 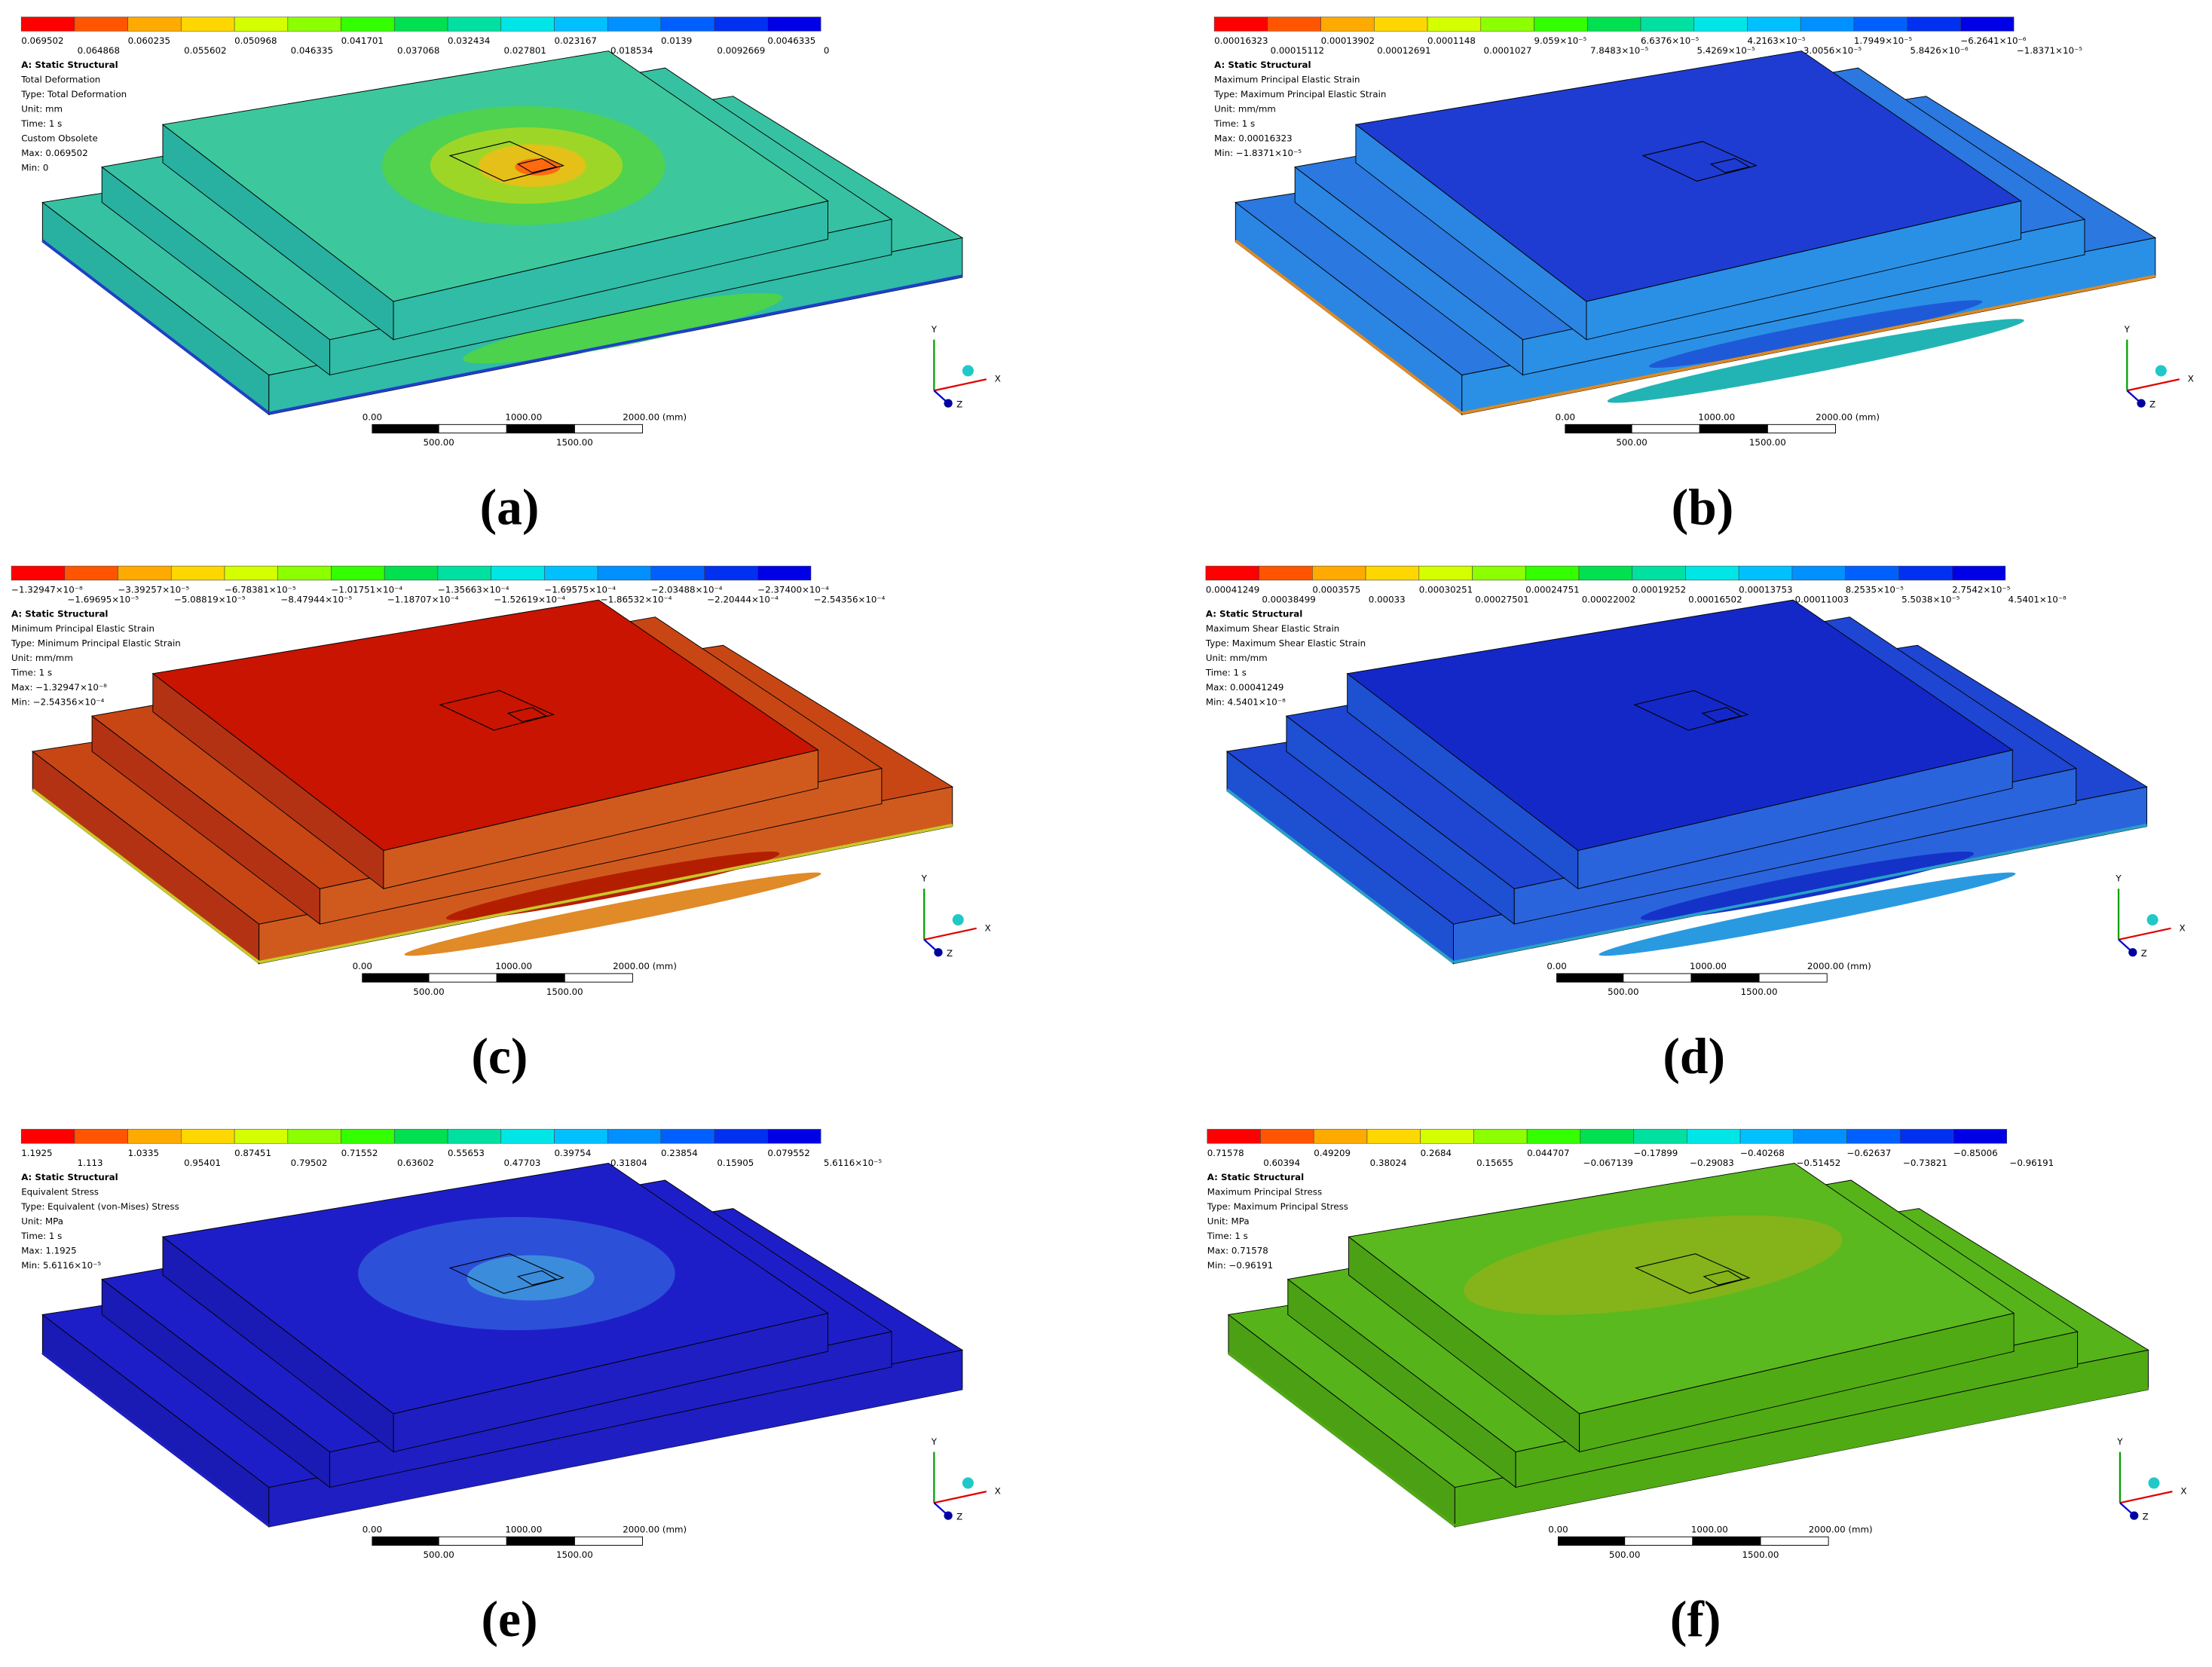 I want to click on legend-label: 0.15905, so click(x=736, y=1163).